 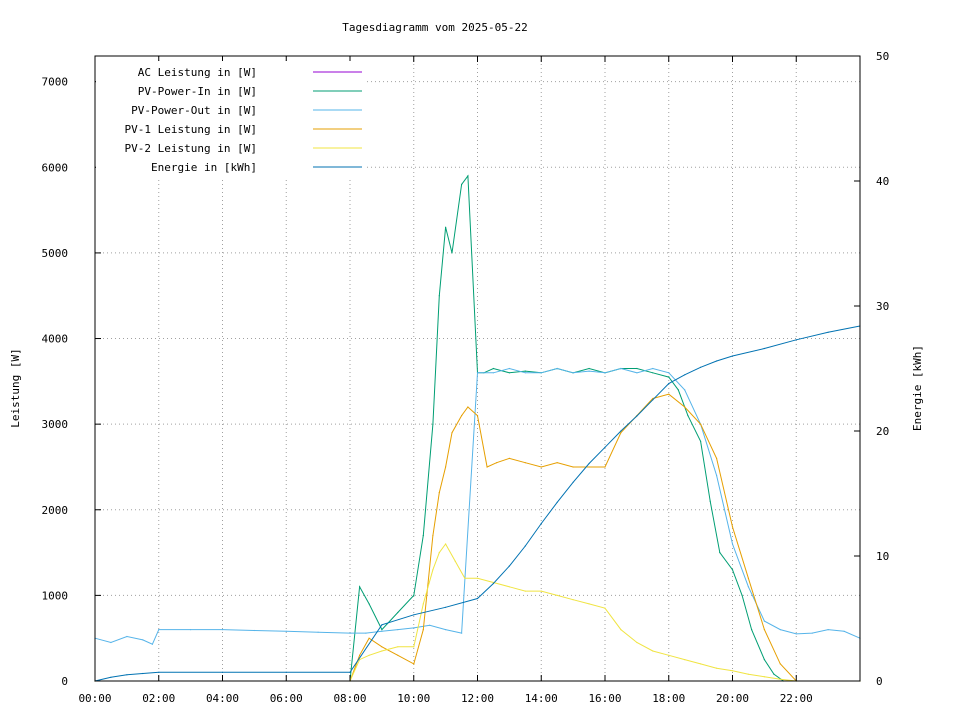 What do you see at coordinates (158, 698) in the screenshot?
I see `x-tick-label: 02:00` at bounding box center [158, 698].